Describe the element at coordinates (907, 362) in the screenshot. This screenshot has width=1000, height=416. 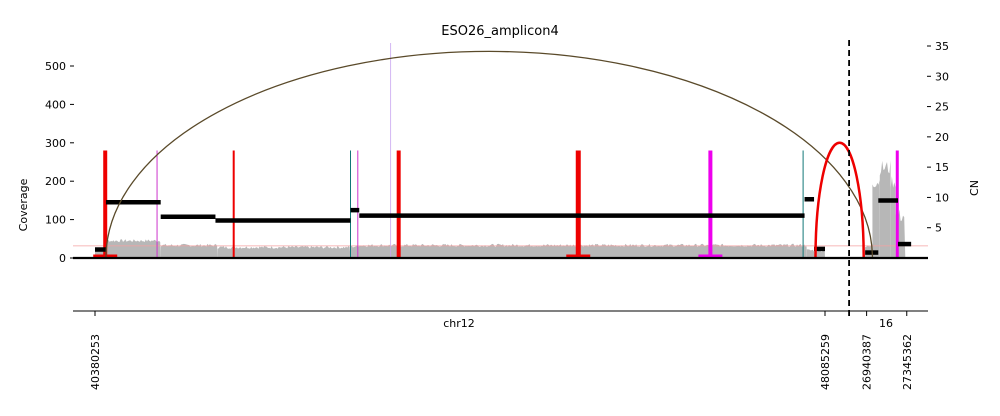
I see `x-tick-label-3: 27345362` at that location.